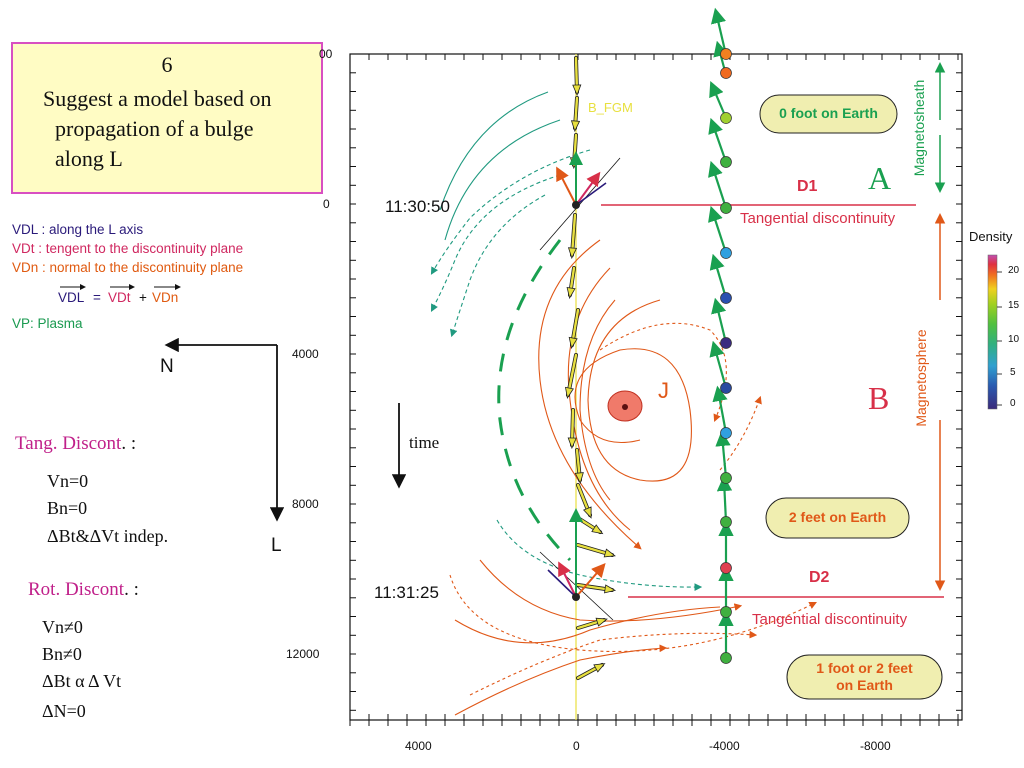 This screenshot has width=1024, height=768. What do you see at coordinates (406, 592) in the screenshot?
I see `time-2-label: 11:31:25` at bounding box center [406, 592].